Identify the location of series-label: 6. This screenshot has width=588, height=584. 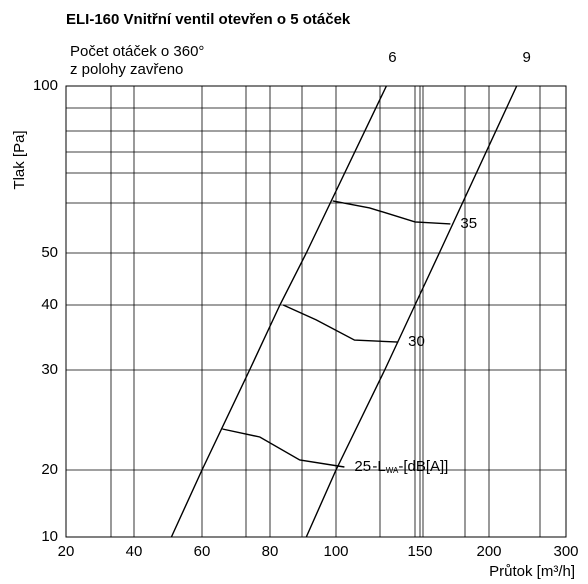
(392, 57).